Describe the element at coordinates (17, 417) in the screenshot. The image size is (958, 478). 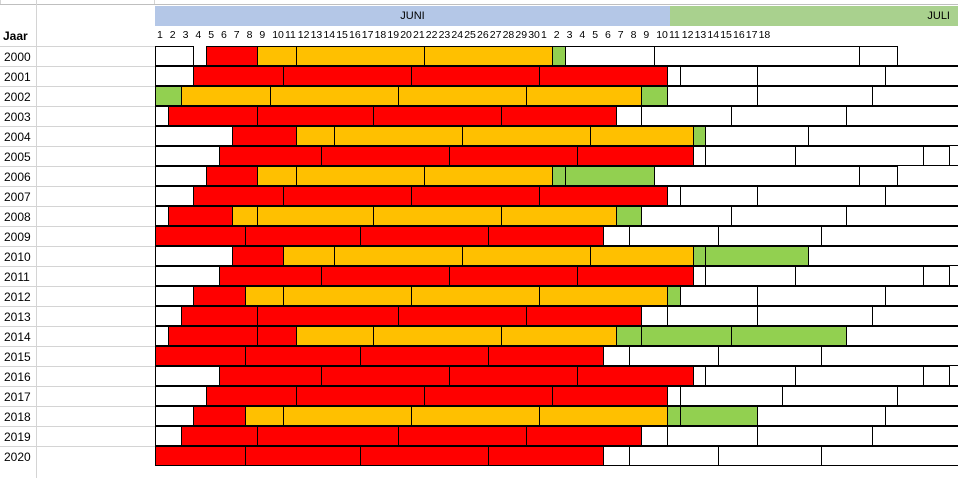
I see `year-label: 2018` at that location.